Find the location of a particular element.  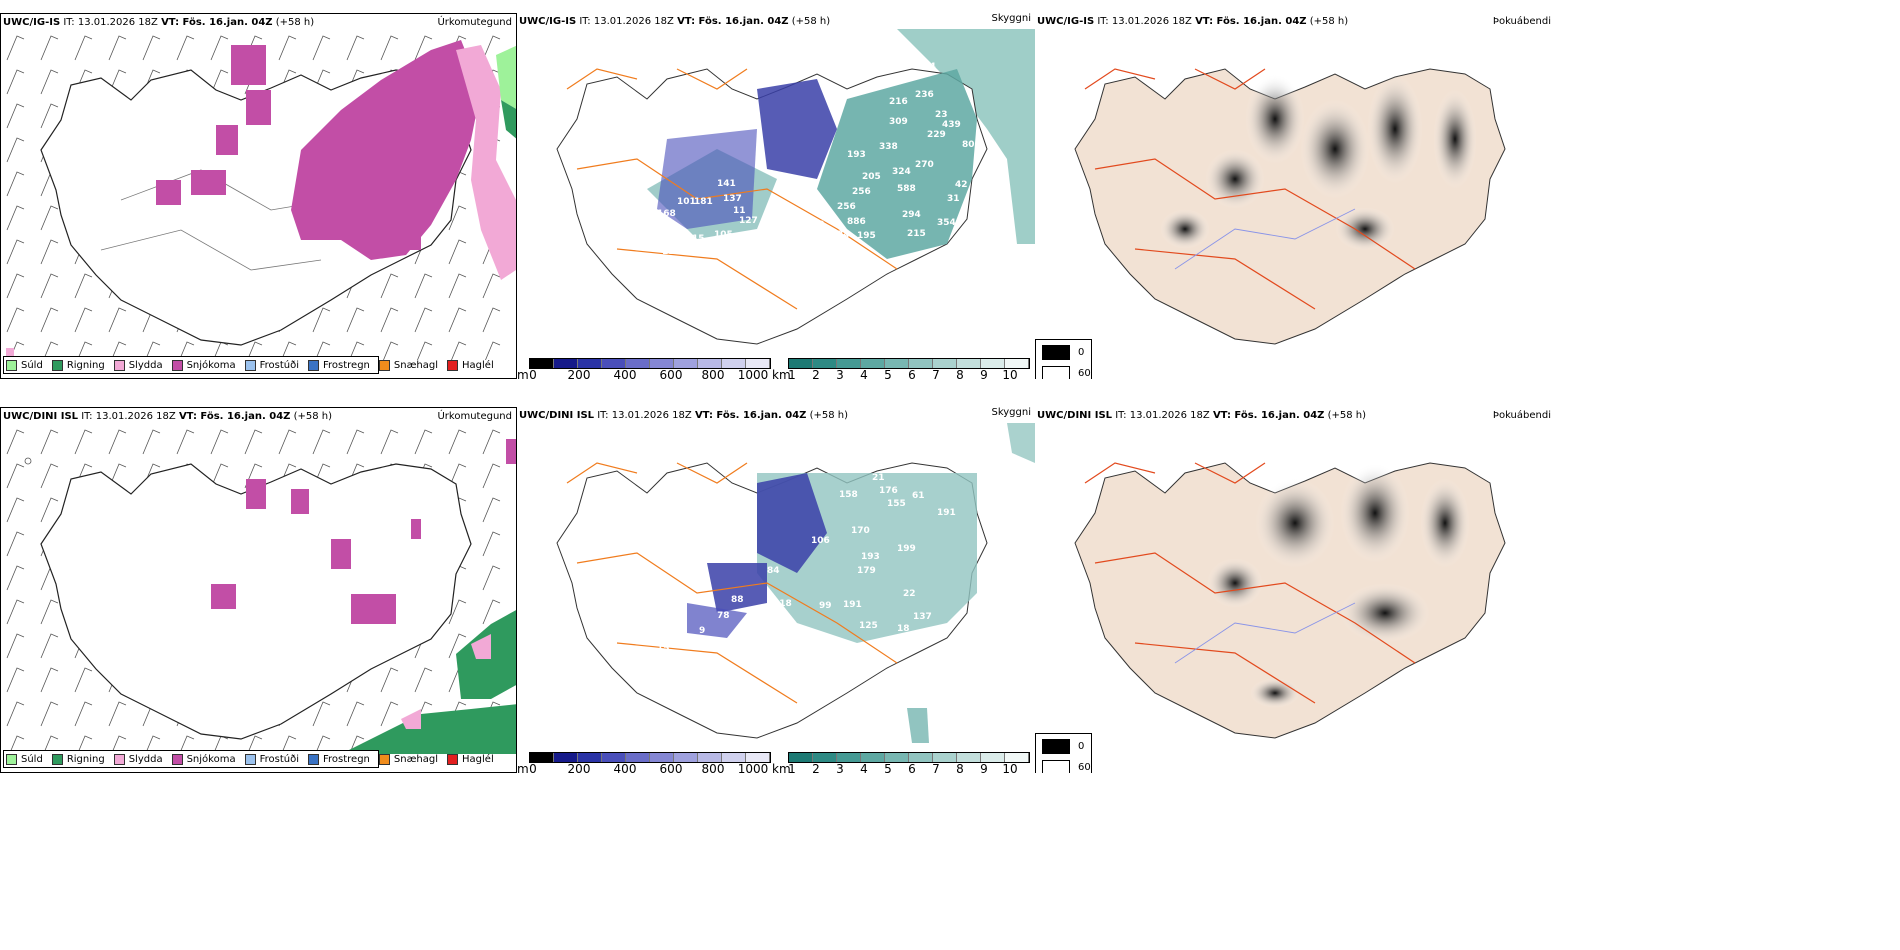

sleet-area is located at coordinates (486, 162).